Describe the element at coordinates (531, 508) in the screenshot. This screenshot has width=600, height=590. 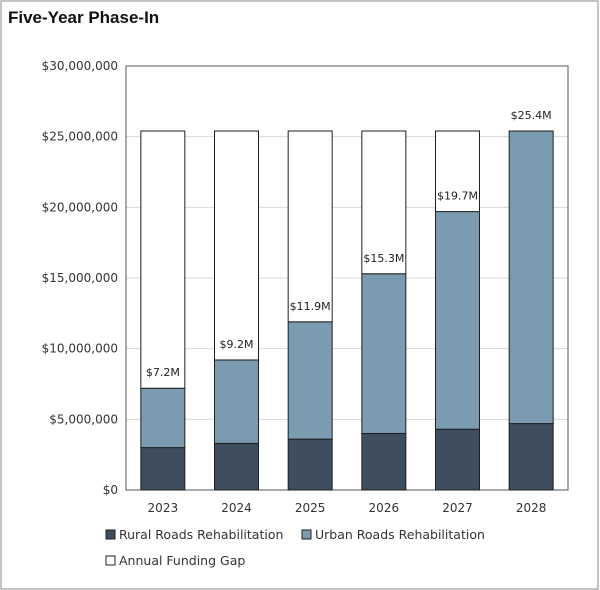
I see `x-tick-label: 2028` at that location.